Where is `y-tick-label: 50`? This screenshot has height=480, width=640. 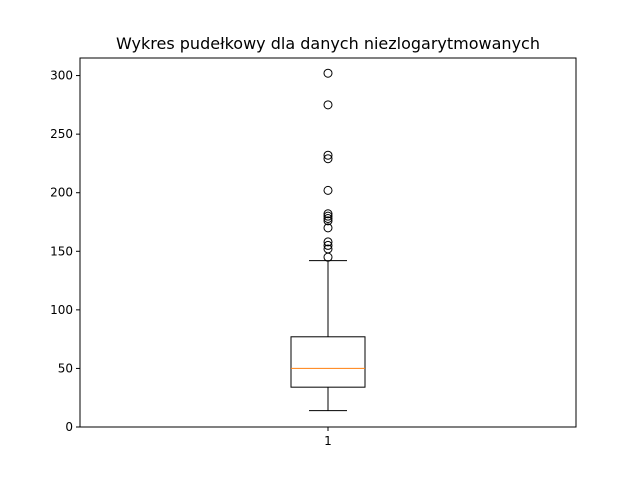
y-tick-label: 50 is located at coordinates (65, 368).